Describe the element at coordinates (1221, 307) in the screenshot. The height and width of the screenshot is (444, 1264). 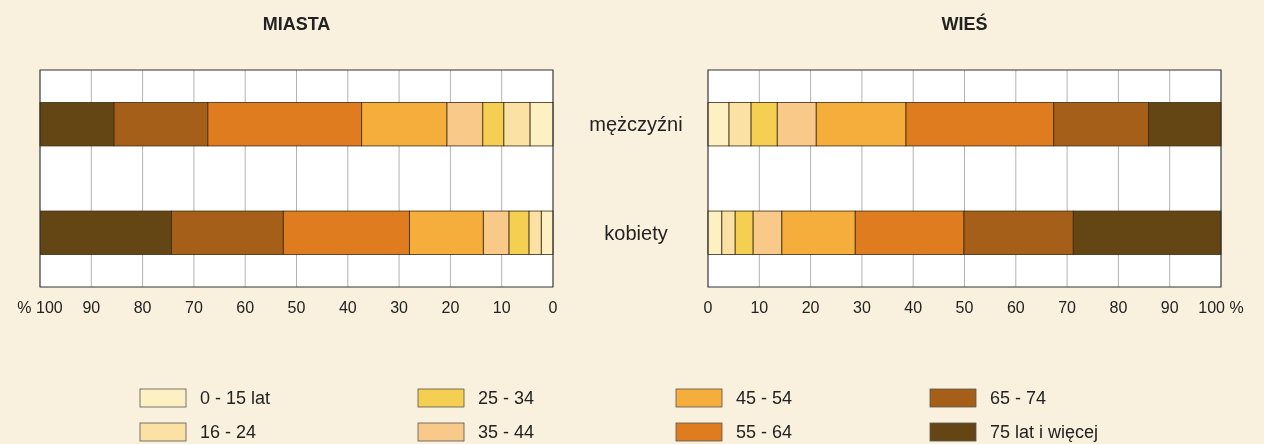
I see `x-tick-label: 100 %` at that location.